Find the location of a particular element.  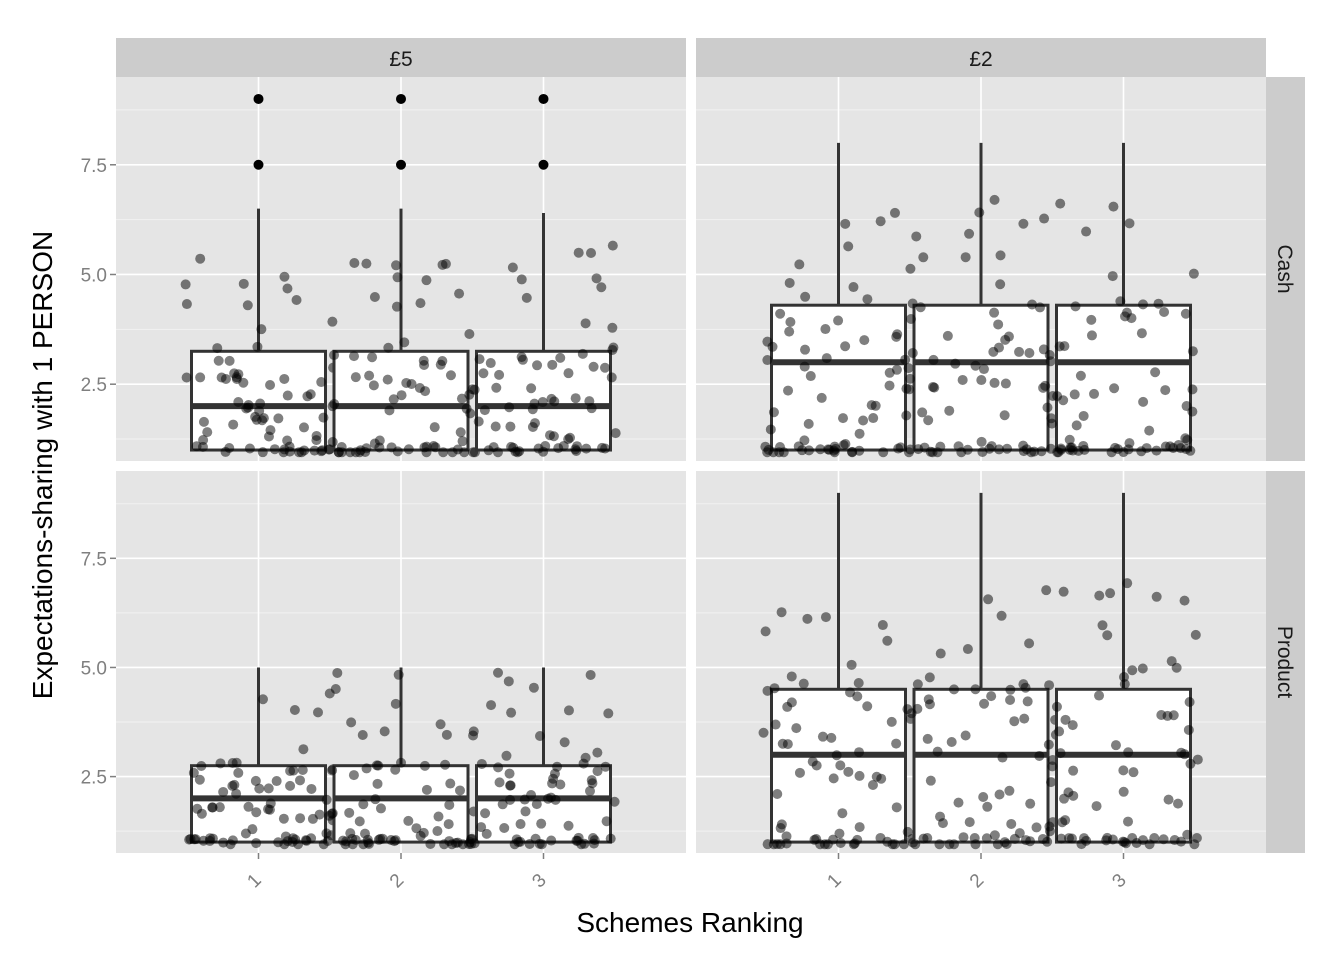

jitter-points is located at coordinates (838, 728).